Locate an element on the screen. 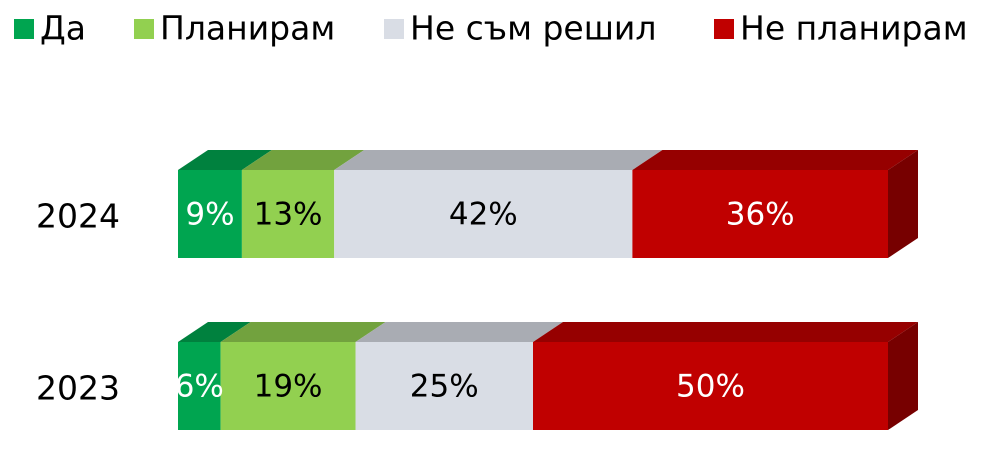  value-label: 6% is located at coordinates (199, 387).